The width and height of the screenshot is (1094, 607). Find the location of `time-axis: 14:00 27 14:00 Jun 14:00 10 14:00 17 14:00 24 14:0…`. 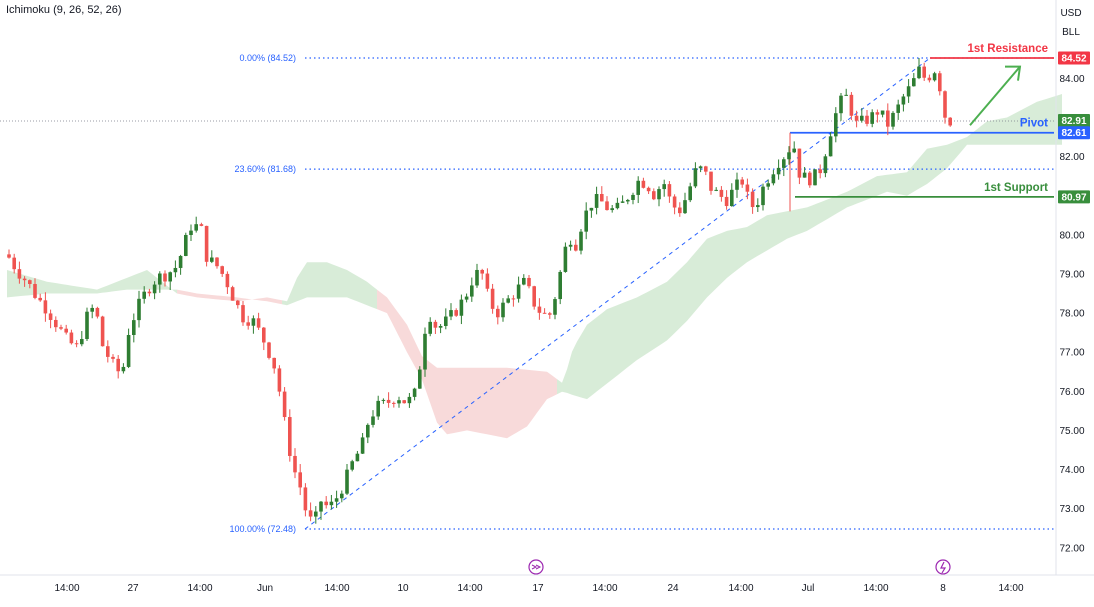

time-axis: 14:00 27 14:00 Jun 14:00 10 14:00 17 14:00 24 14:0… is located at coordinates (538, 588).